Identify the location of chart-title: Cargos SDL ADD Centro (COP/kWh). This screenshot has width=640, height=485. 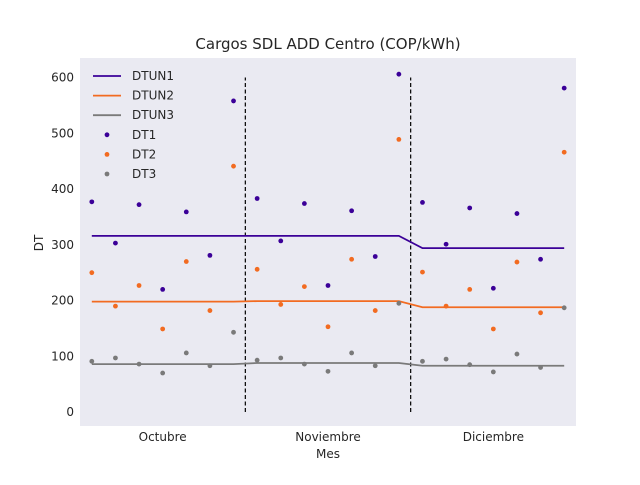
(327, 44).